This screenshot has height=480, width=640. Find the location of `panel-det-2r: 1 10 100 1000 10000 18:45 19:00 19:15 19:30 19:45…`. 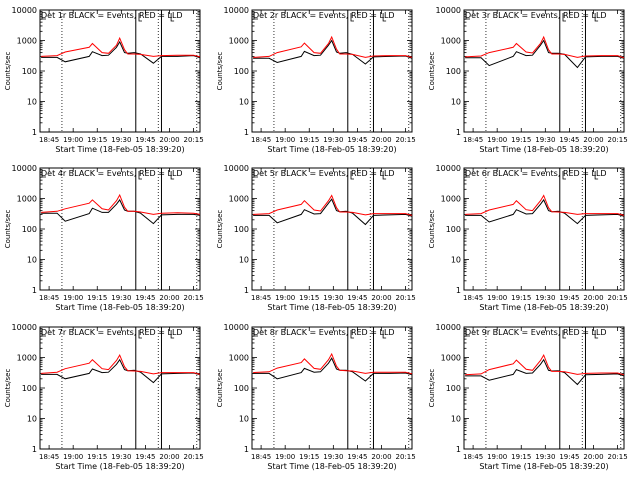

panel-det-2r: 1 10 100 1000 10000 18:45 19:00 19:15 19:30 19:45… is located at coordinates (316, 80).